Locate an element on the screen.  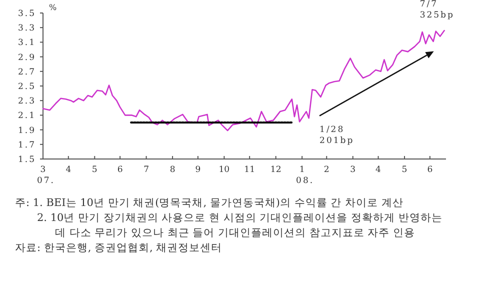
x-tick-label: 8 is located at coordinates (173, 170).